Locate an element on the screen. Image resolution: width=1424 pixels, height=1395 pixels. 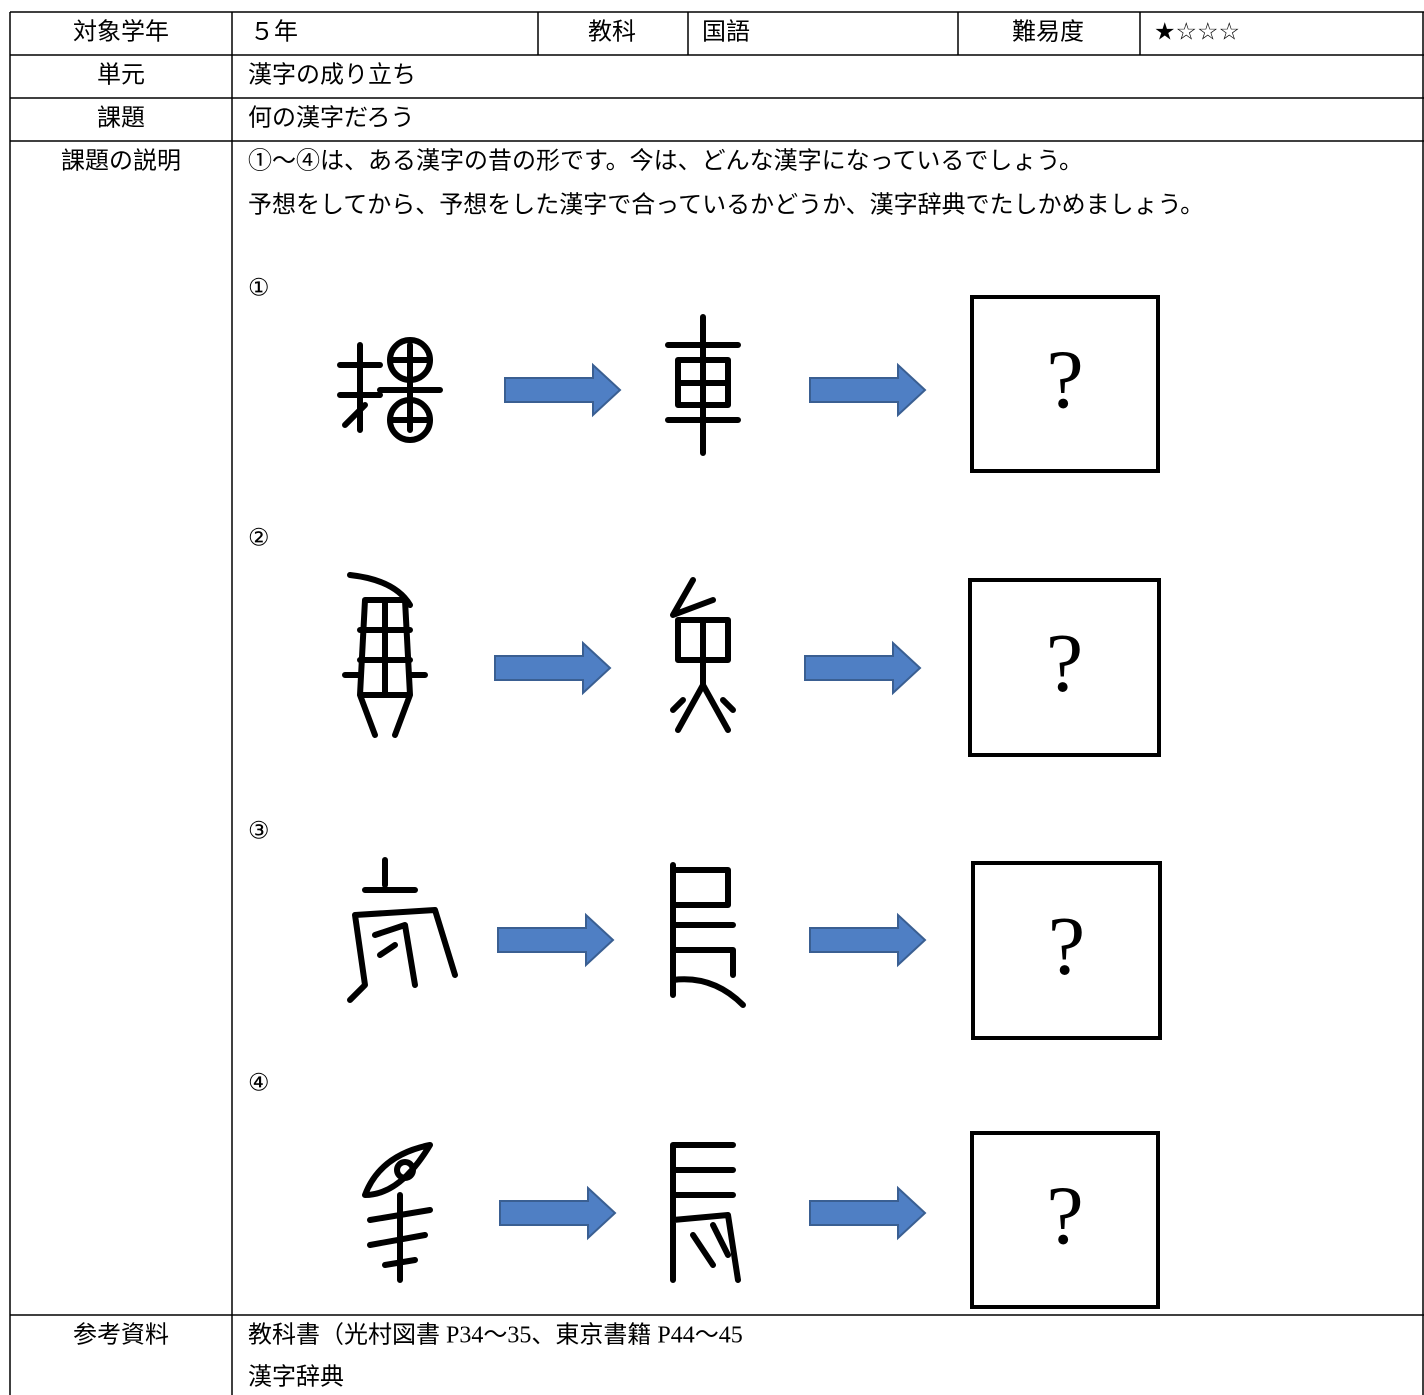
explanation-label: 課題の説明 is located at coordinates (121, 161).